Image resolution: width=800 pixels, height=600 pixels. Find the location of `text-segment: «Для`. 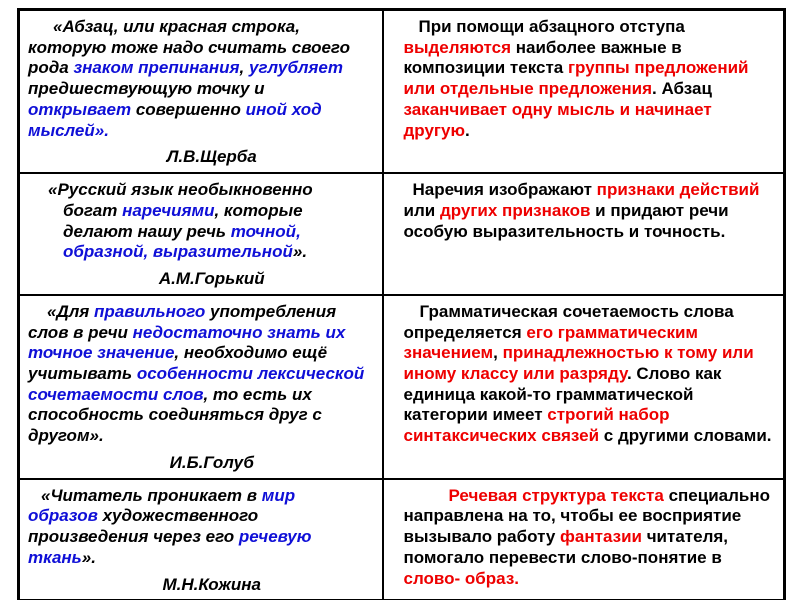

text-segment: «Для is located at coordinates (71, 311).